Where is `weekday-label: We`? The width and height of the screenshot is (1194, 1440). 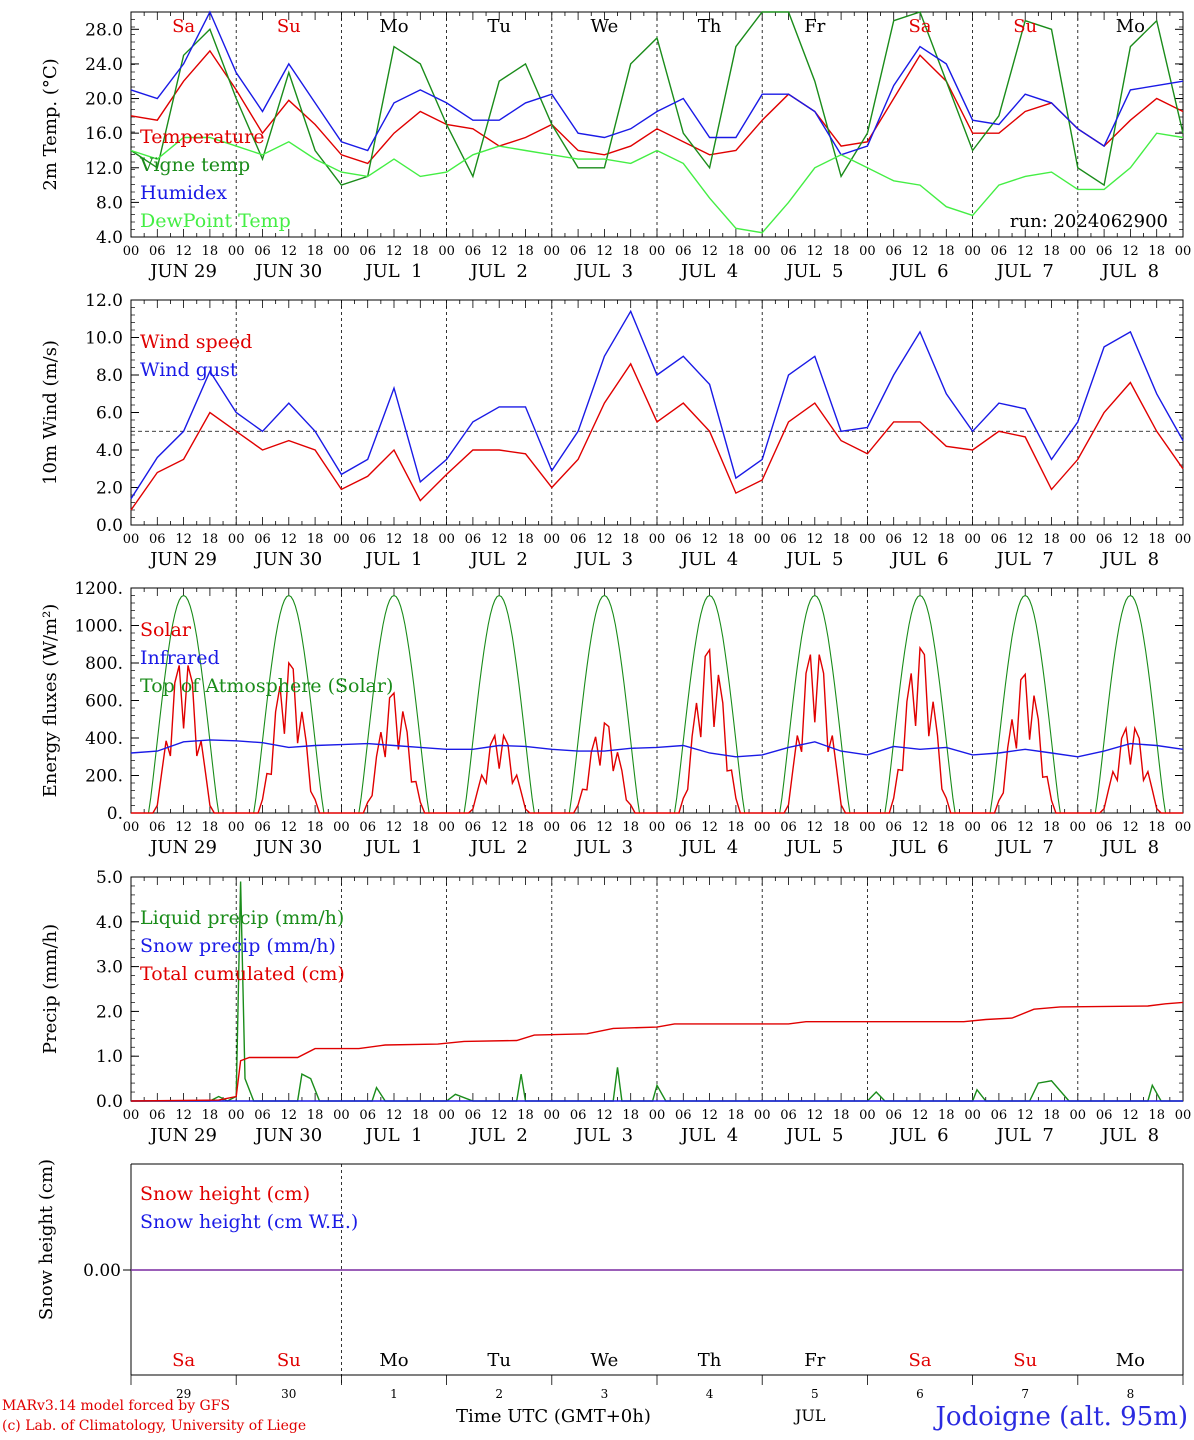
weekday-label: We is located at coordinates (605, 26).